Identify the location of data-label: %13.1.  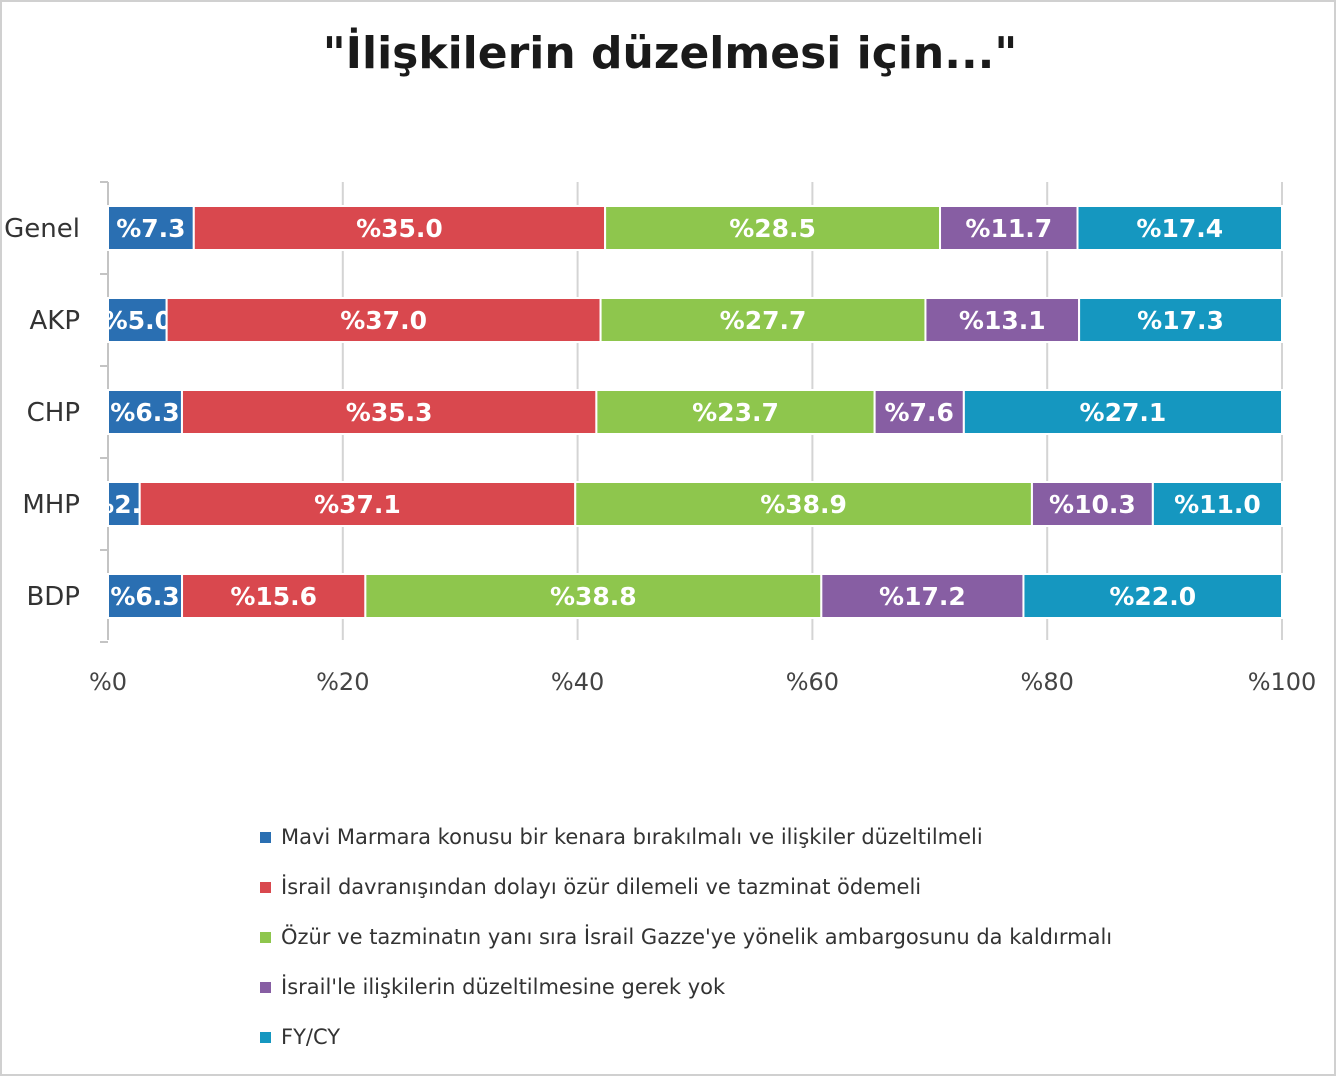
(1002, 320).